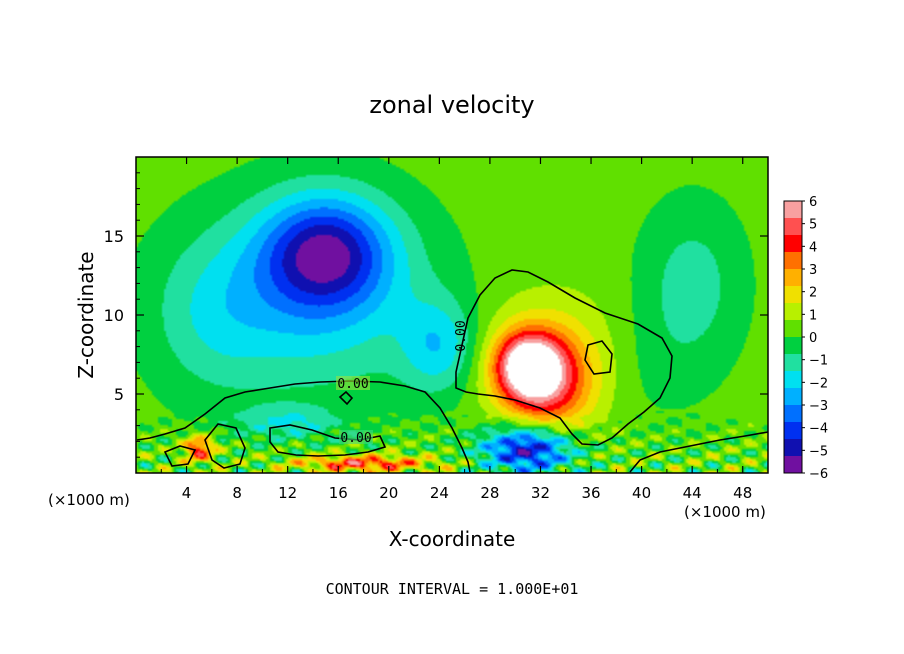 Image resolution: width=904 pixels, height=654 pixels. Describe the element at coordinates (725, 512) in the screenshot. I see `x-unit-right: (×1000 m)` at that location.